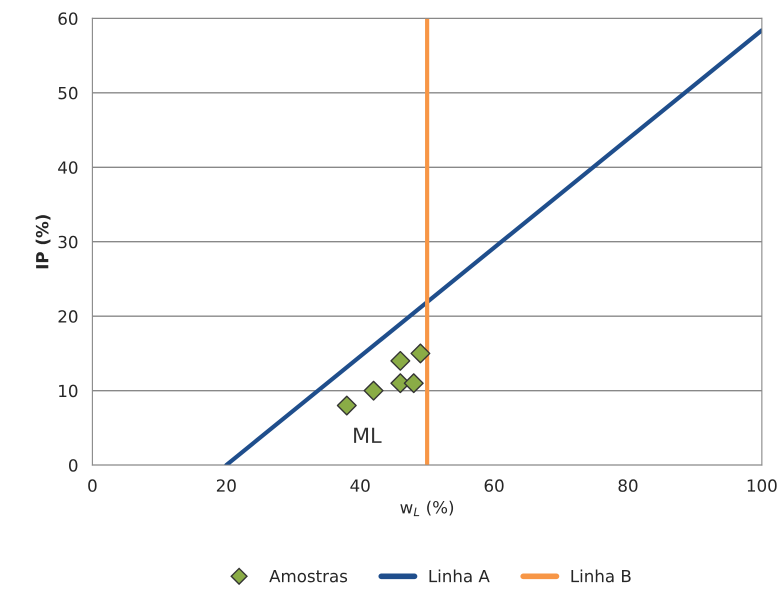 The width and height of the screenshot is (783, 612). I want to click on x-tick-label: 60, so click(494, 485).